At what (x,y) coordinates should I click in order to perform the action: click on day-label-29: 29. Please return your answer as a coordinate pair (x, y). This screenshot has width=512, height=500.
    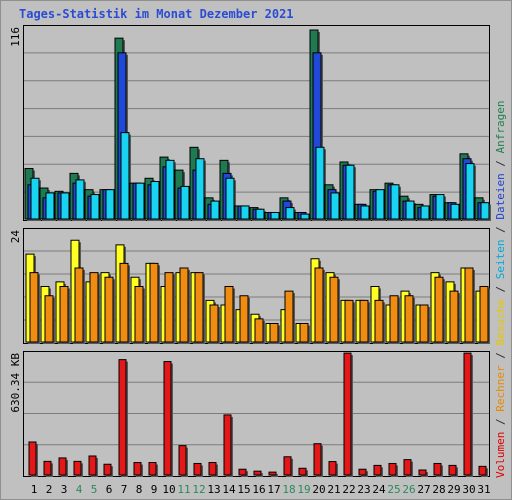
    Looking at the image, I should click on (453, 489).